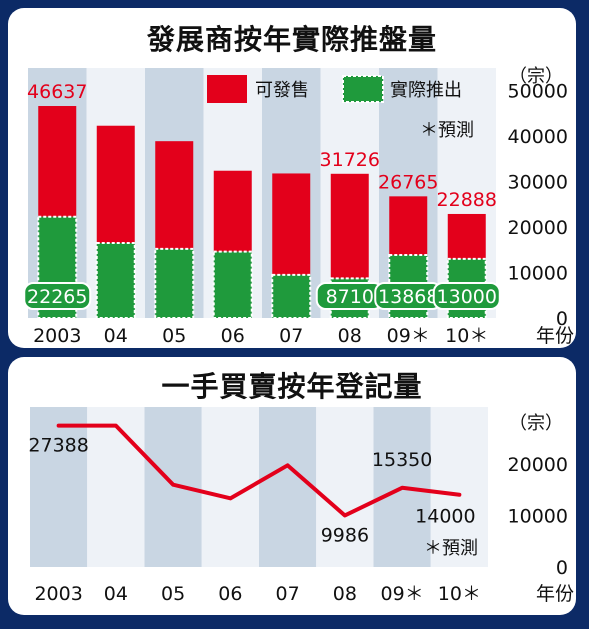 This screenshot has height=629, width=589. What do you see at coordinates (402, 460) in the screenshot?
I see `data-label: 15350` at bounding box center [402, 460].